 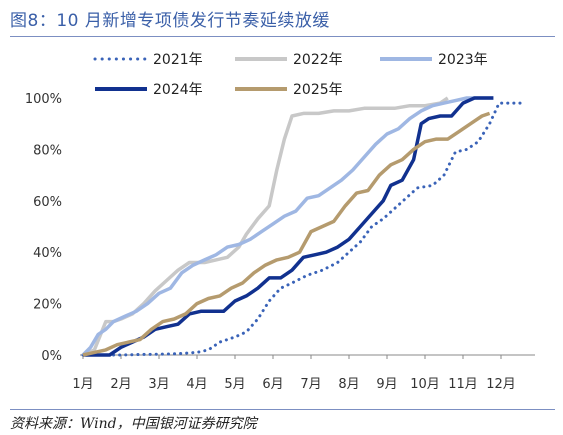 I want to click on x-tick-label: 1月, so click(x=82, y=384).